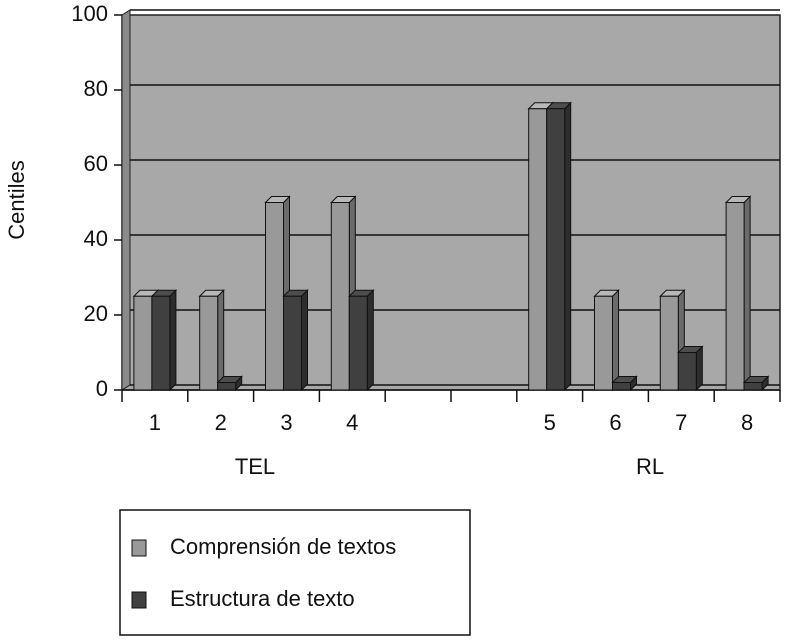 The width and height of the screenshot is (796, 641). I want to click on y-tick-label: 60, so click(96, 163).